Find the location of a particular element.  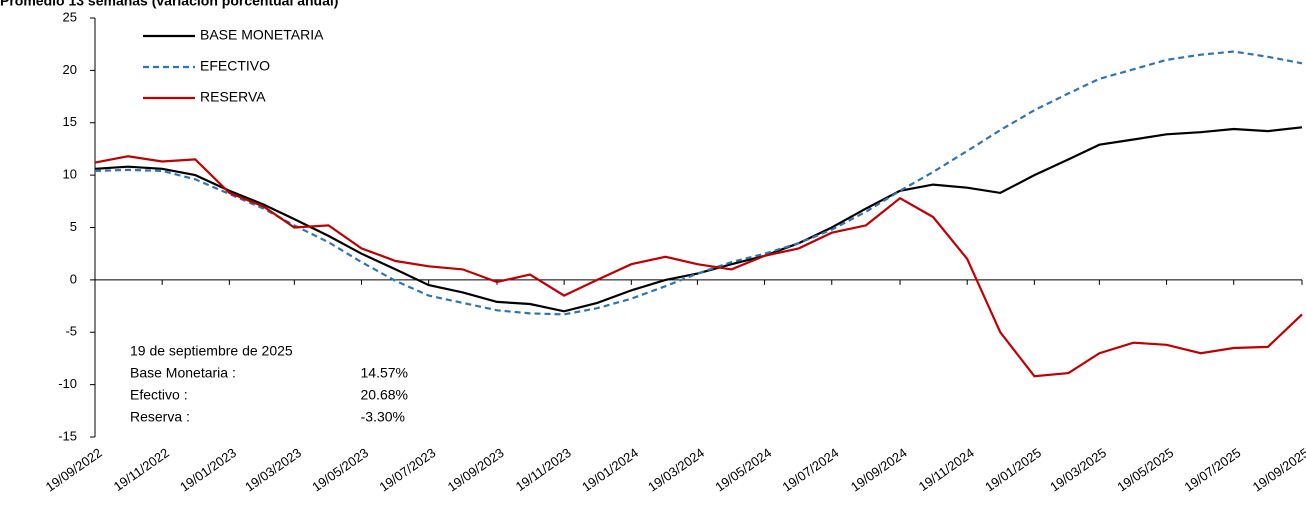

x-tick-label: 19/11/2024 is located at coordinates (946, 469).